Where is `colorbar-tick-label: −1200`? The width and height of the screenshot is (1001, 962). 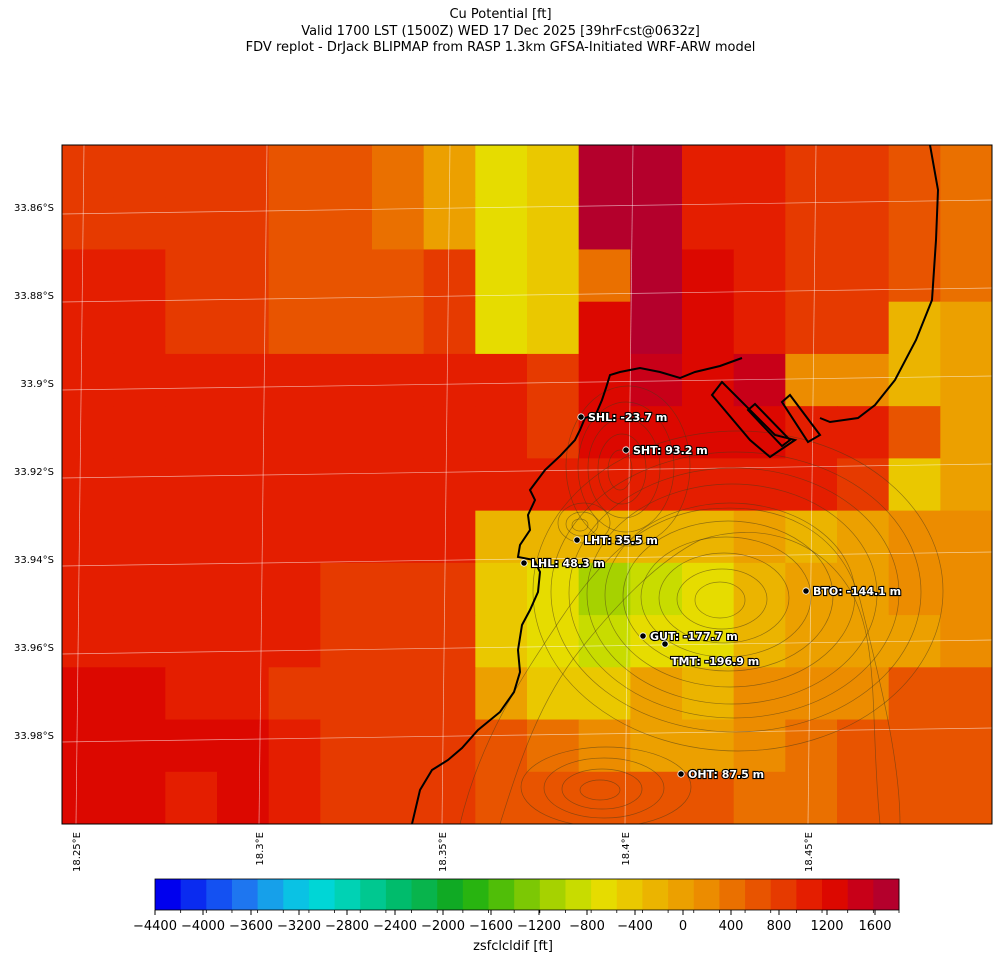 colorbar-tick-label: −1200 is located at coordinates (539, 926).